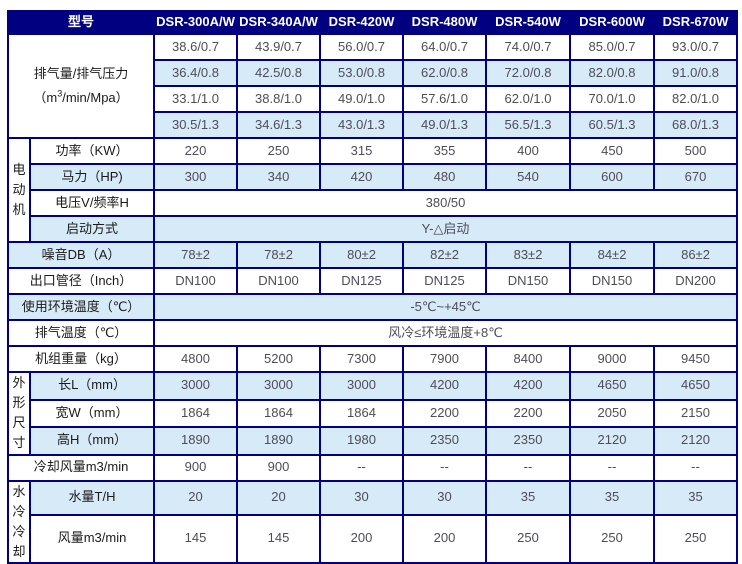 Image resolution: width=742 pixels, height=564 pixels. I want to click on value-cell: 400, so click(528, 151).